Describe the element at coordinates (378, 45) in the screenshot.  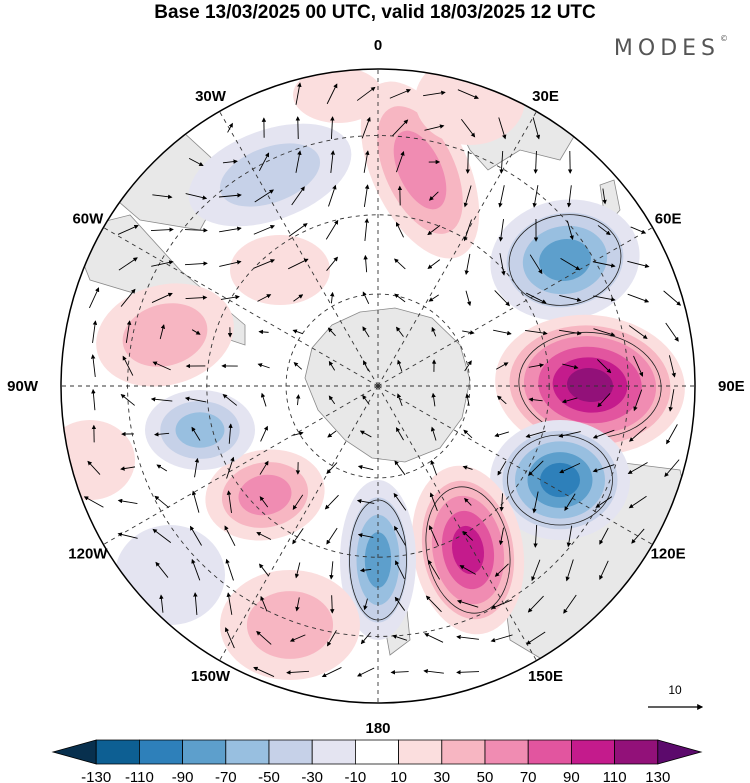
I see `longitude-label-0: 0` at that location.